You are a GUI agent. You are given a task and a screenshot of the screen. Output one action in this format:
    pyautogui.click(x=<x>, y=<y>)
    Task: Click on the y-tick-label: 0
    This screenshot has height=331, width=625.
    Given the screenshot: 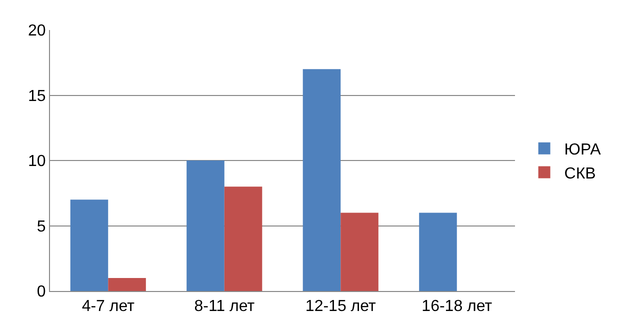 What is the action you would take?
    pyautogui.click(x=41, y=292)
    